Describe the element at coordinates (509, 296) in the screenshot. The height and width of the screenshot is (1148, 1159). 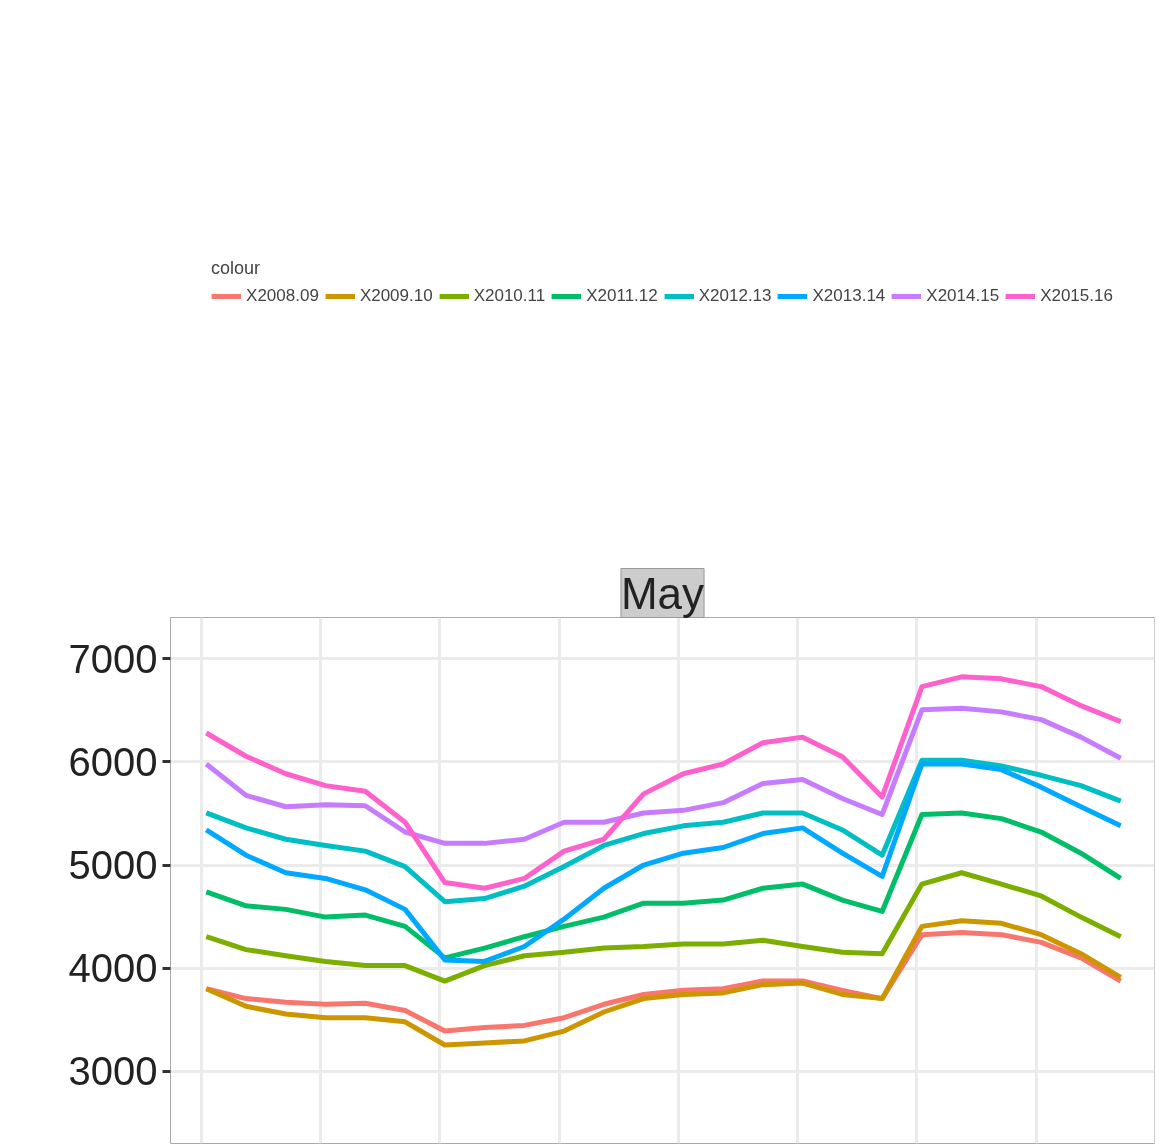
I see `legend-label: X2010.11` at that location.